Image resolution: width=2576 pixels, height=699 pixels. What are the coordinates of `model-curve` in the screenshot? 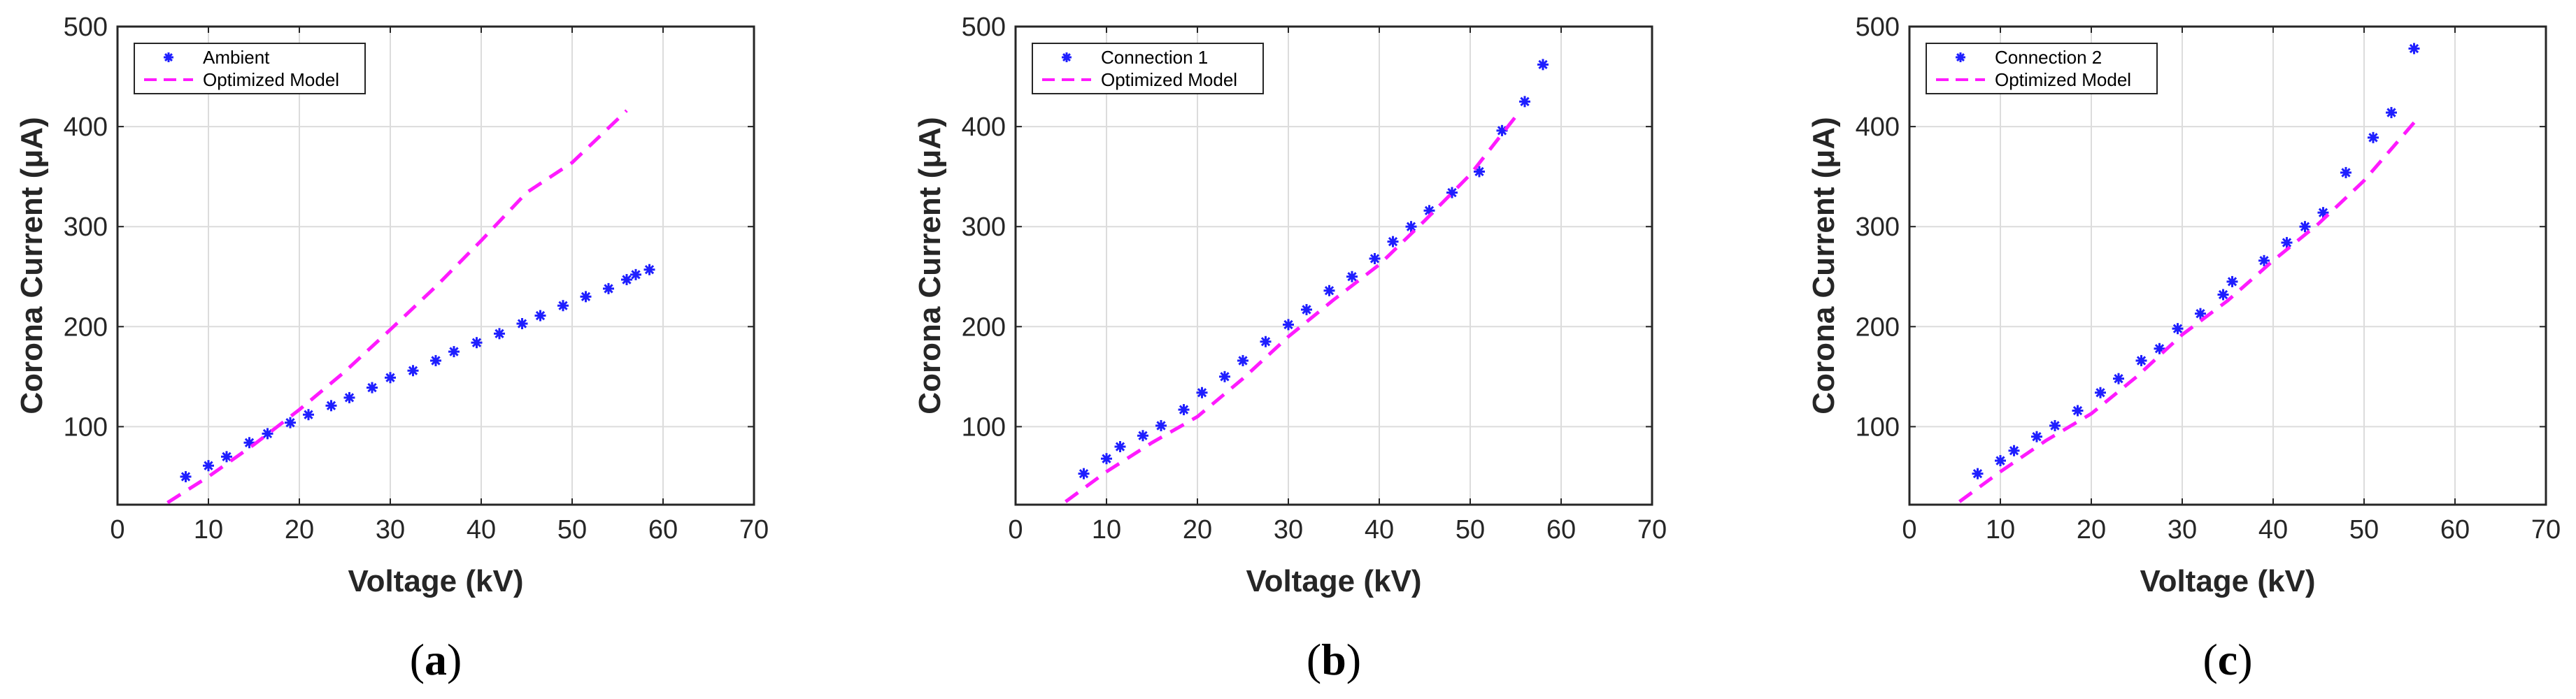 It's located at (1291, 309).